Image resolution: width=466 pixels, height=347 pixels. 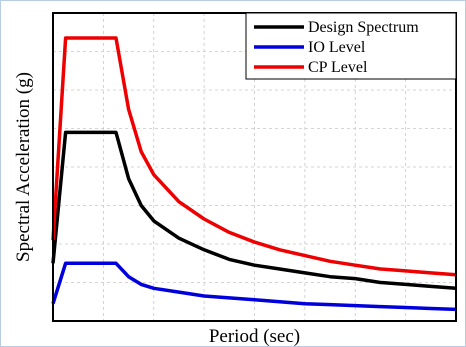 I want to click on legend: Design Spectrum IO Level CP Level, so click(x=351, y=46).